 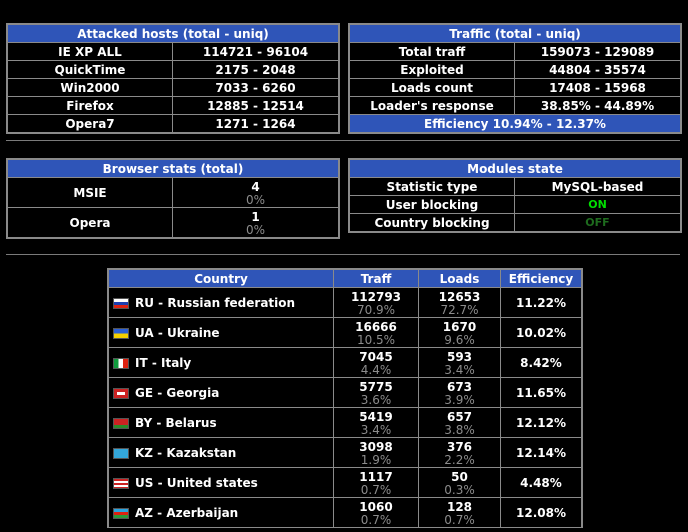 What do you see at coordinates (541, 452) in the screenshot?
I see `efficiency-cell: 12.14%` at bounding box center [541, 452].